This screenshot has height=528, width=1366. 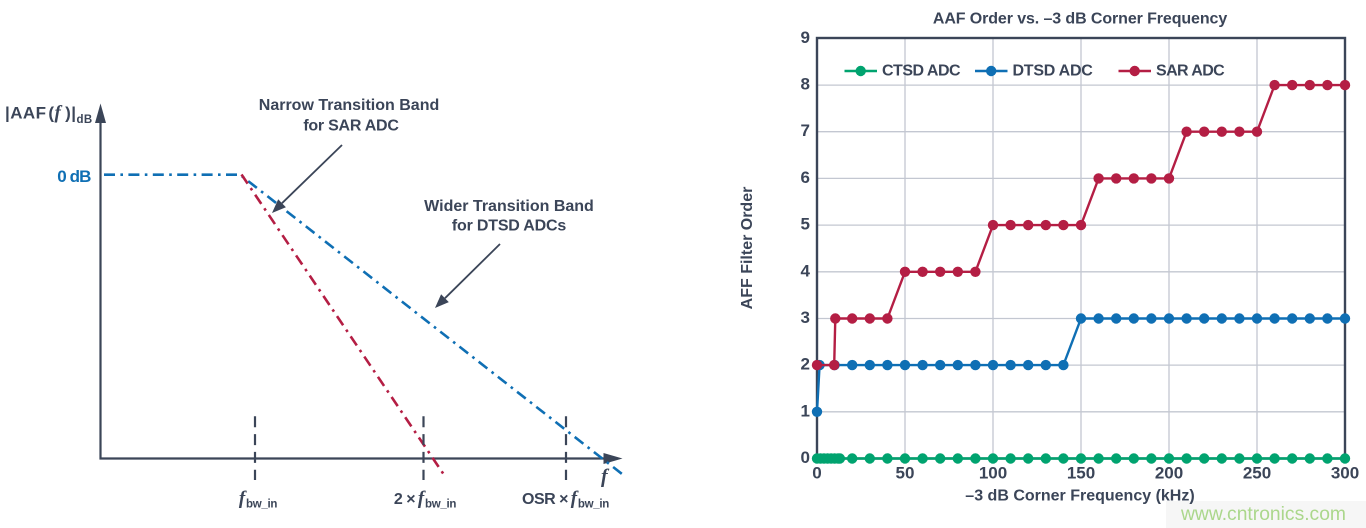 What do you see at coordinates (805, 37) in the screenshot?
I see `svg-text: 9` at bounding box center [805, 37].